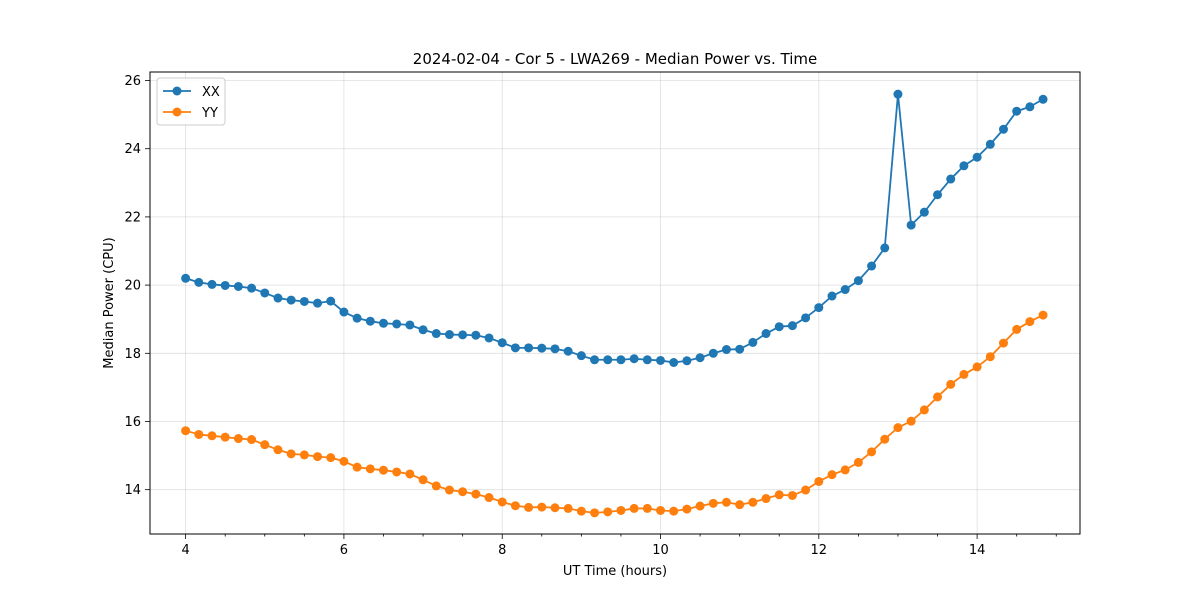 This screenshot has width=1200, height=600. Describe the element at coordinates (109, 302) in the screenshot. I see `y-axis-label: Median Power (CPU)` at that location.